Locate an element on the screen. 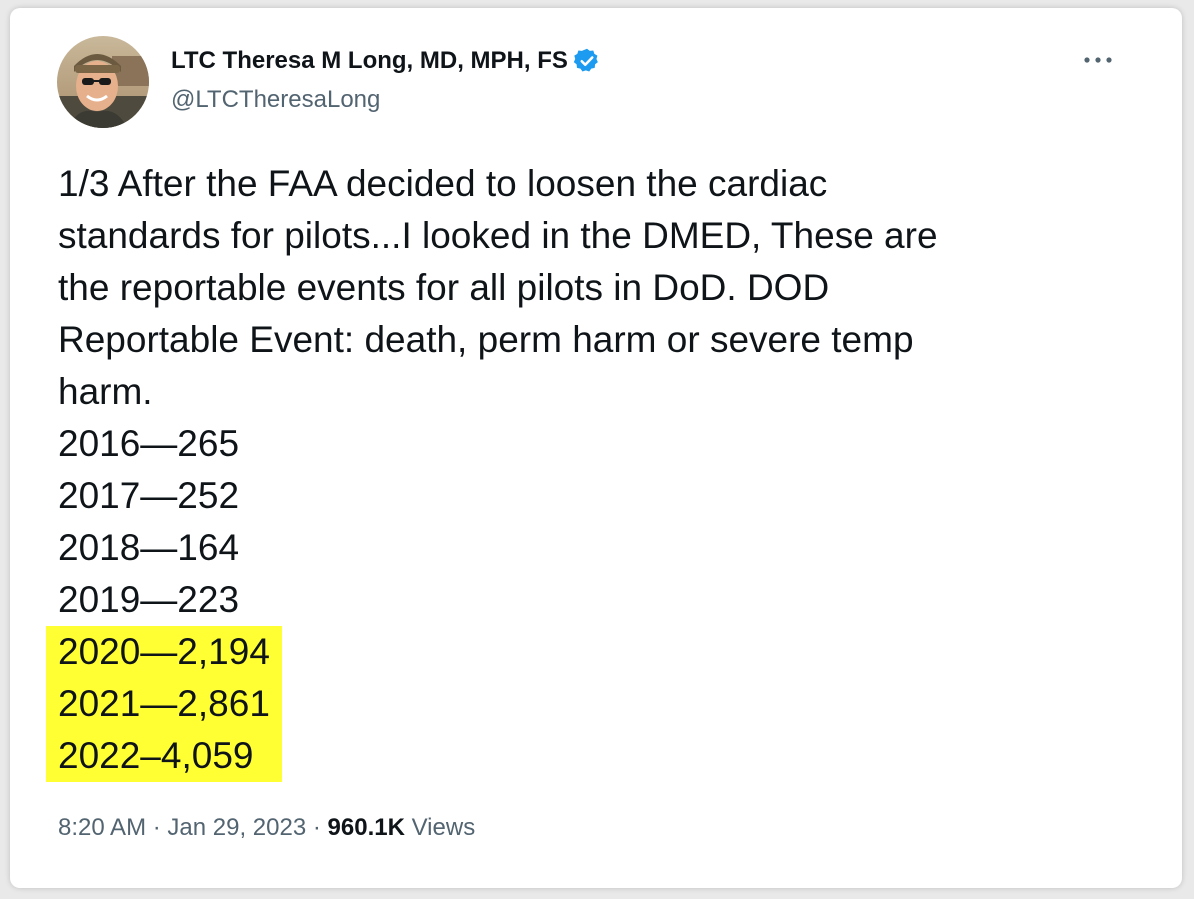 The height and width of the screenshot is (899, 1194). year-count-line: 2019—223 is located at coordinates (149, 599).